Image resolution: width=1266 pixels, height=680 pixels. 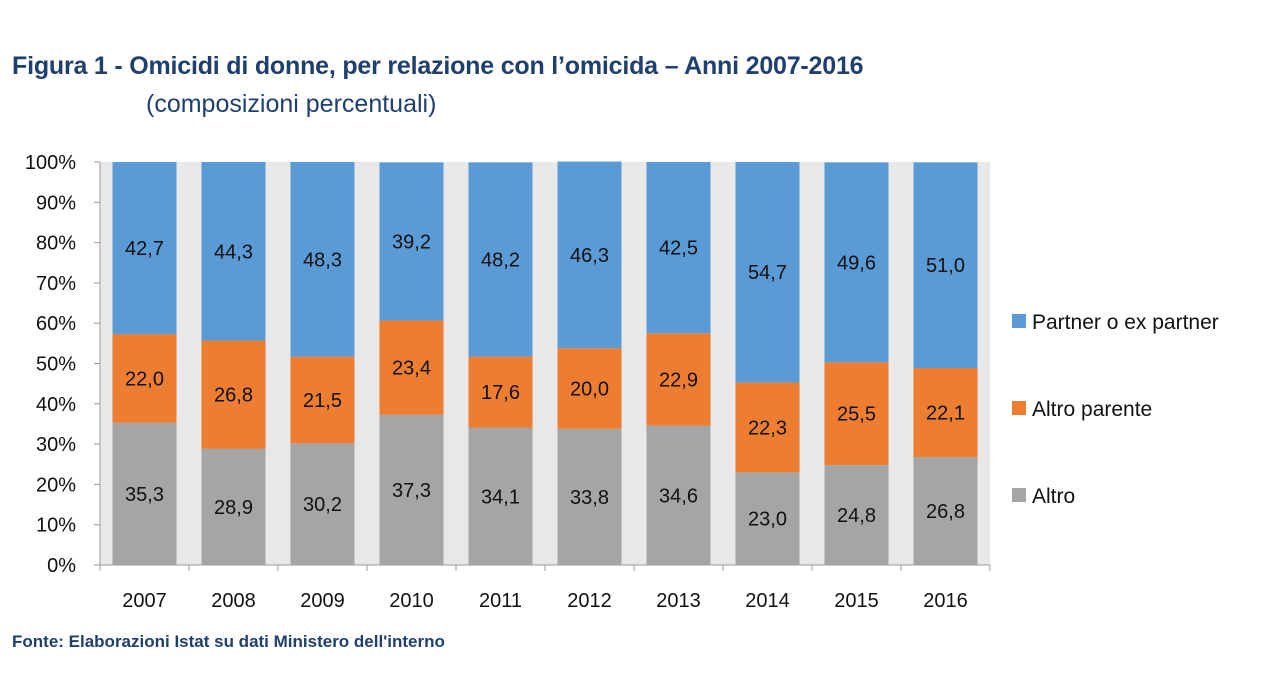 What do you see at coordinates (545, 588) in the screenshot?
I see `x-axis: 2007 2008 2009 2010 2011 2012 2013 2014 2015 2016` at bounding box center [545, 588].